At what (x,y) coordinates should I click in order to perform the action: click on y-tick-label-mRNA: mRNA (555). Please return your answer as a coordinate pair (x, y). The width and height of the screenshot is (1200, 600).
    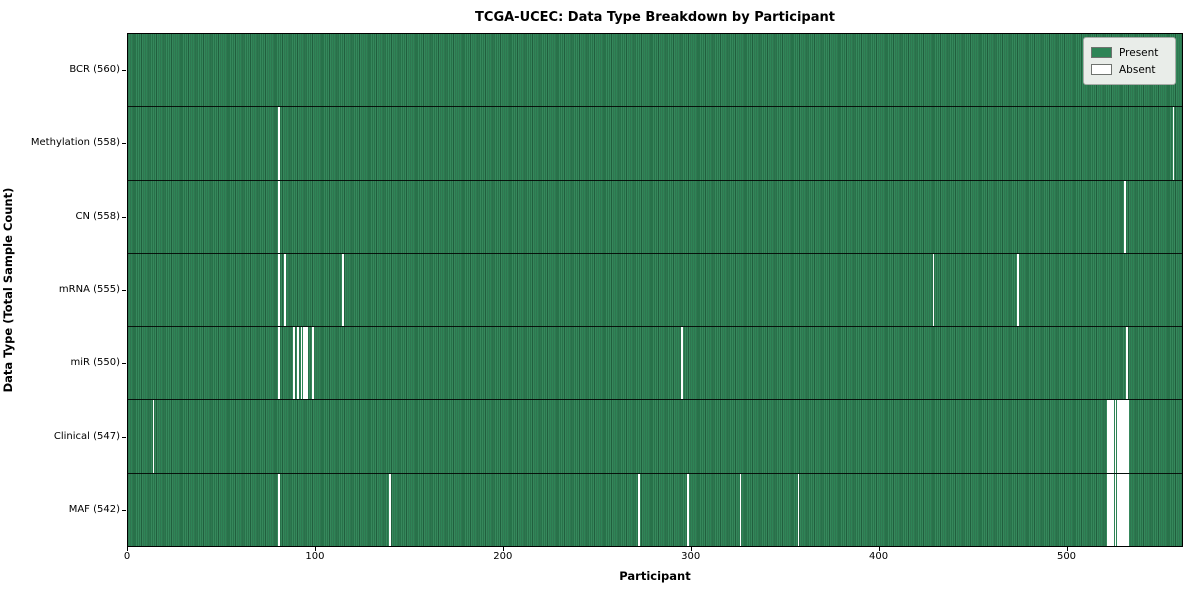
    Looking at the image, I should click on (89, 289).